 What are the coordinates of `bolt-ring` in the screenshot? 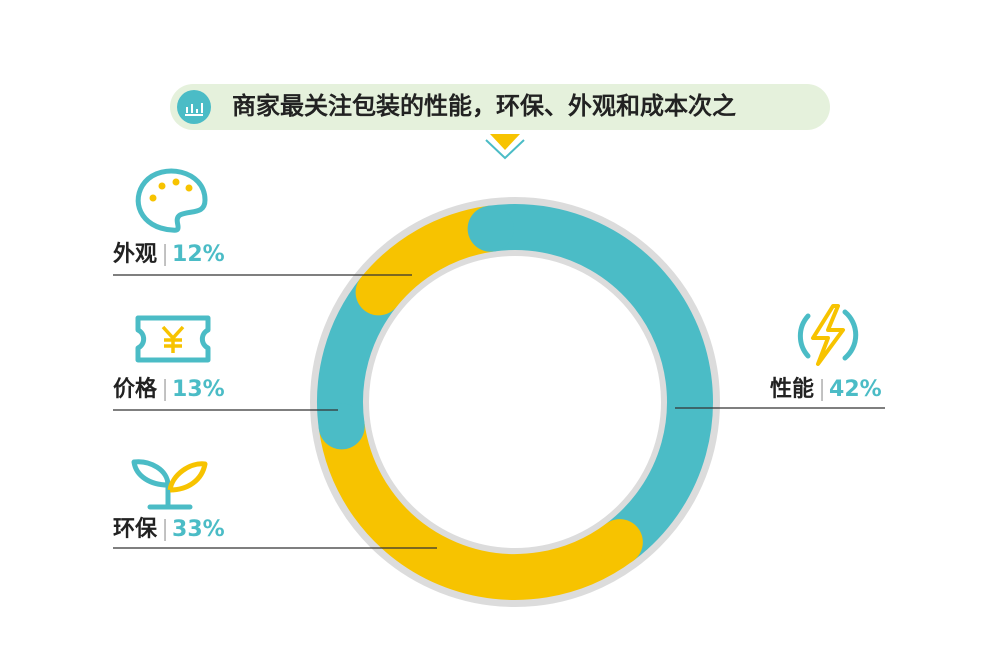 It's located at (828, 335).